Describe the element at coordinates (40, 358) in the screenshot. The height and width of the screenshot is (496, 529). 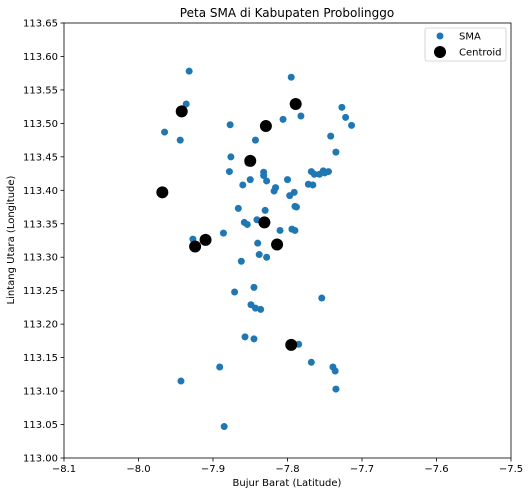
I see `y-tick-label: 113.15` at that location.